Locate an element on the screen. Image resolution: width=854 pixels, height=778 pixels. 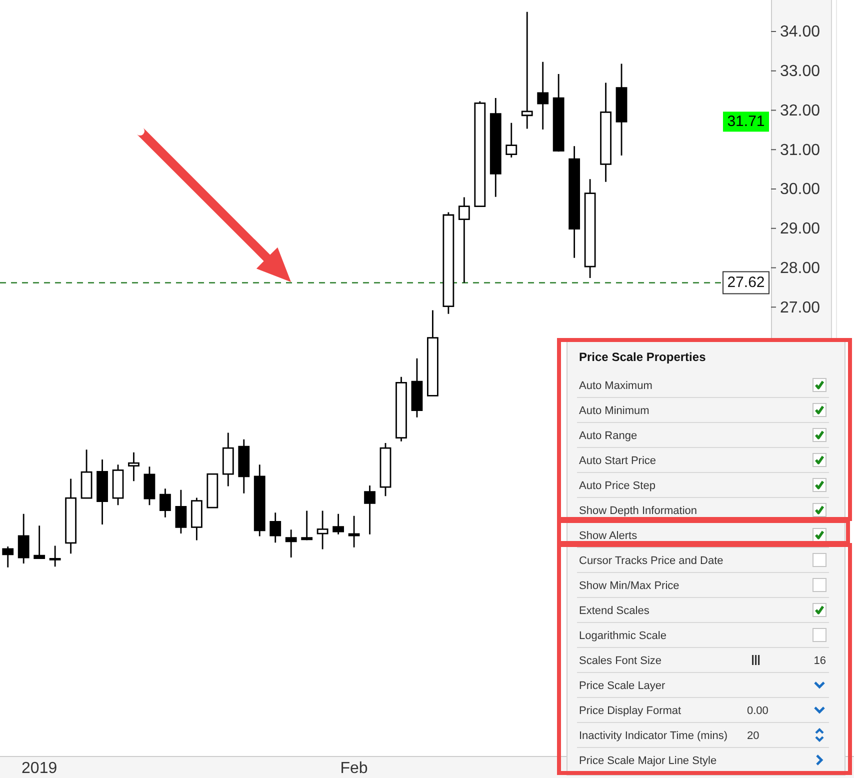
y-tick-label: 32.00 is located at coordinates (800, 111).